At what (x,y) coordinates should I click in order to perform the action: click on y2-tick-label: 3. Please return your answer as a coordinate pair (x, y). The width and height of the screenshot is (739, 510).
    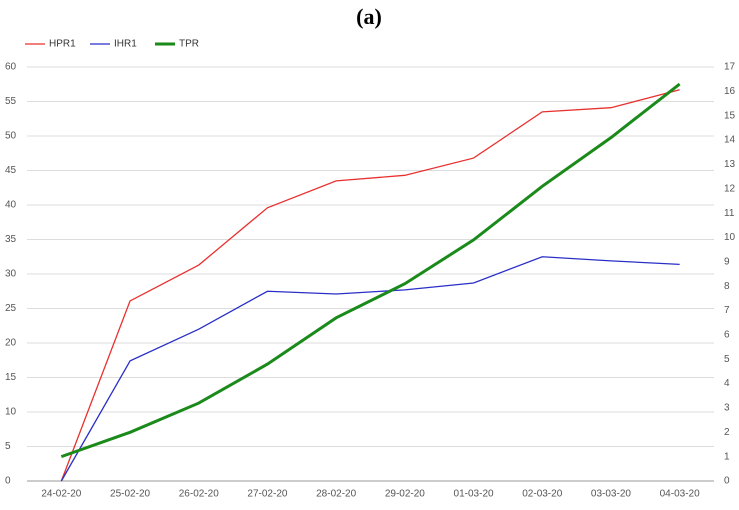
    Looking at the image, I should click on (727, 408).